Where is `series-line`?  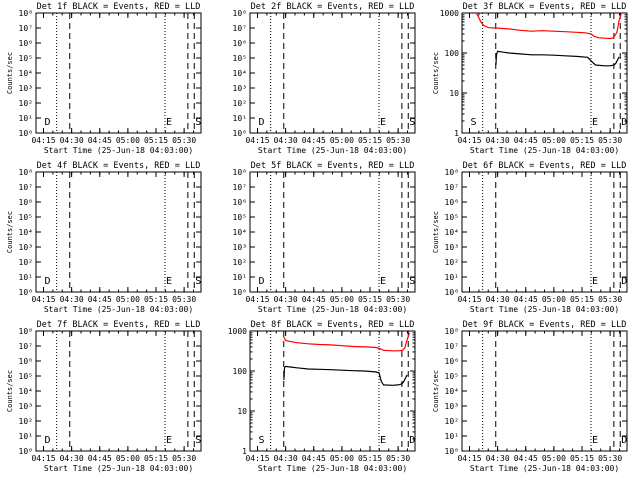 series-line is located at coordinates (557, 58).